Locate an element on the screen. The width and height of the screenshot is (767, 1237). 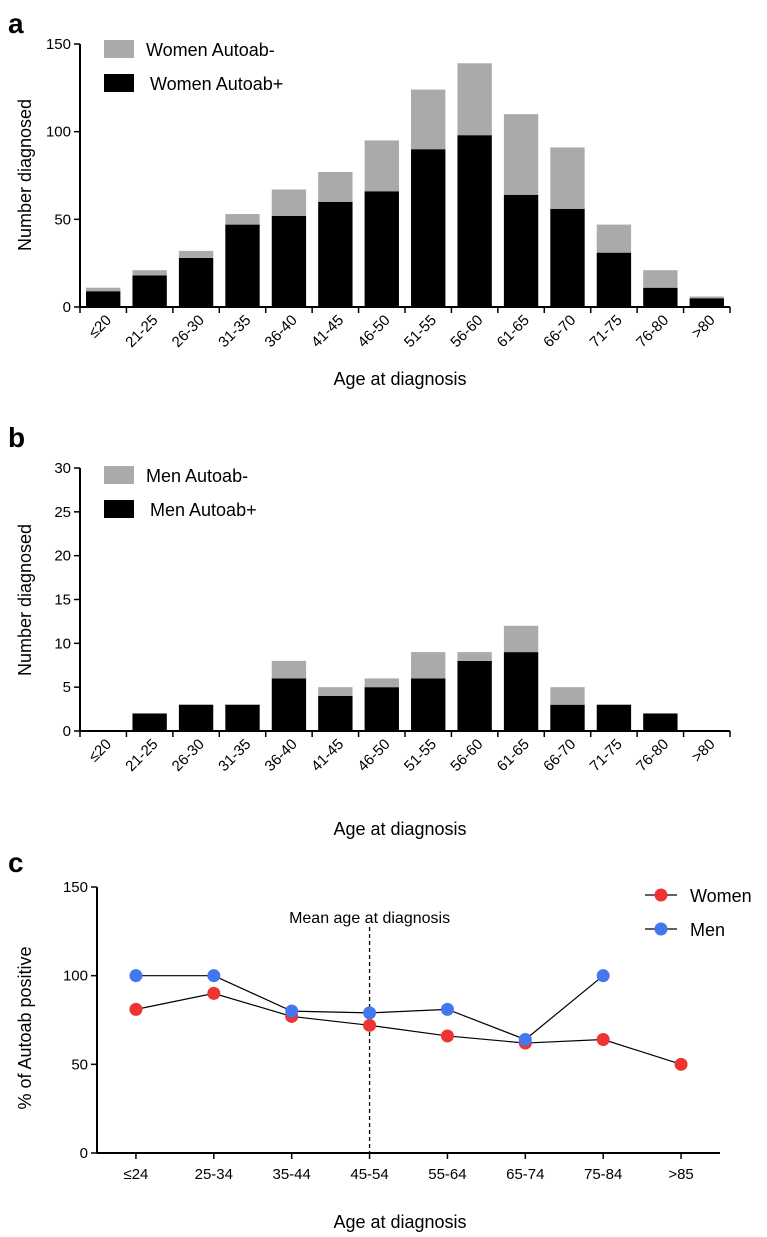
panel-b-y-axis-title: Number diagnosed is located at coordinates (25, 600).